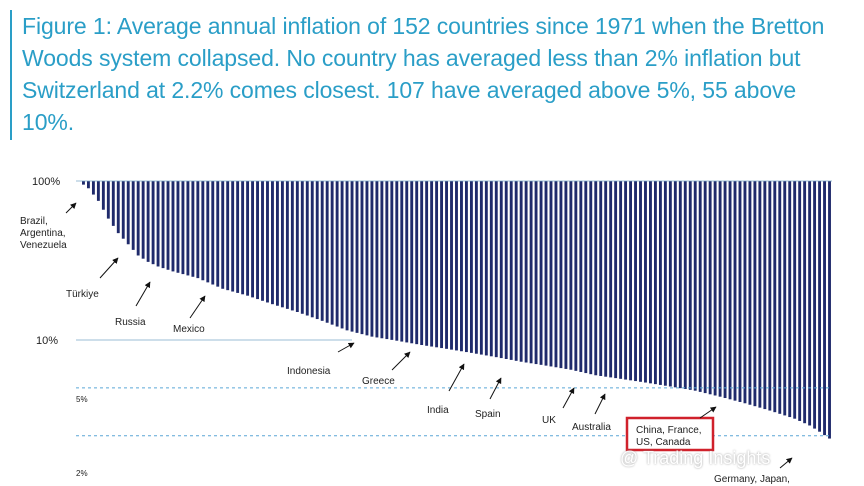  I want to click on arrow-brazil-argentina-venezuela, so click(71, 208).